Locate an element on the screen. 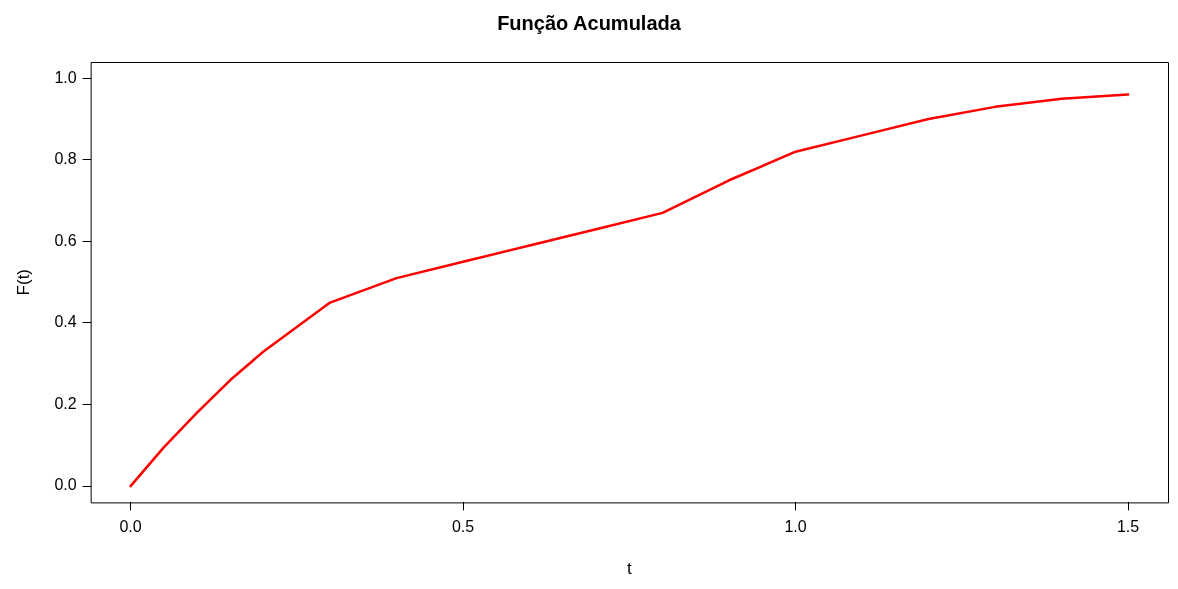  y-tick-label: 0.8 is located at coordinates (65, 159).